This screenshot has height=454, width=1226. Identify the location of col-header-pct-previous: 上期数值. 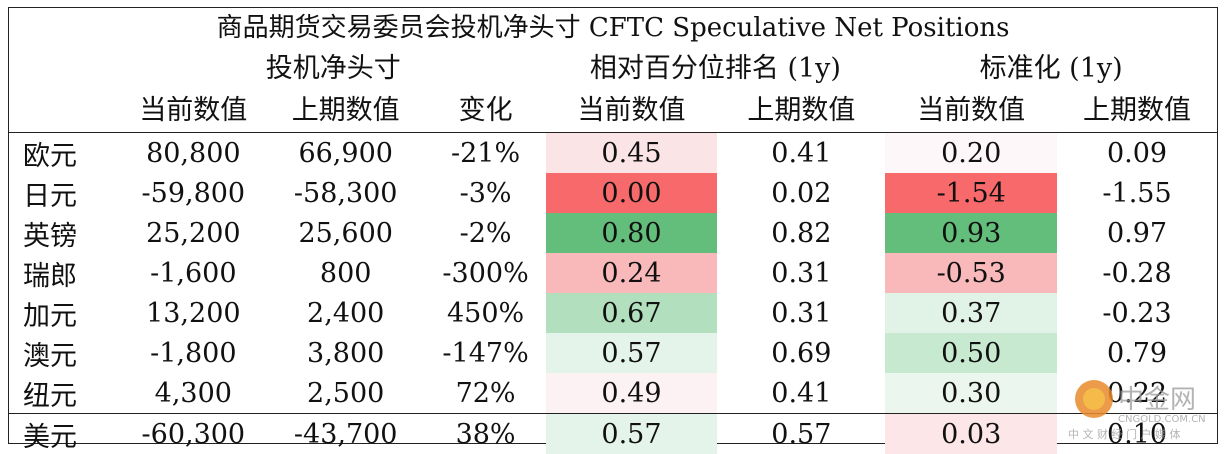
(801, 110).